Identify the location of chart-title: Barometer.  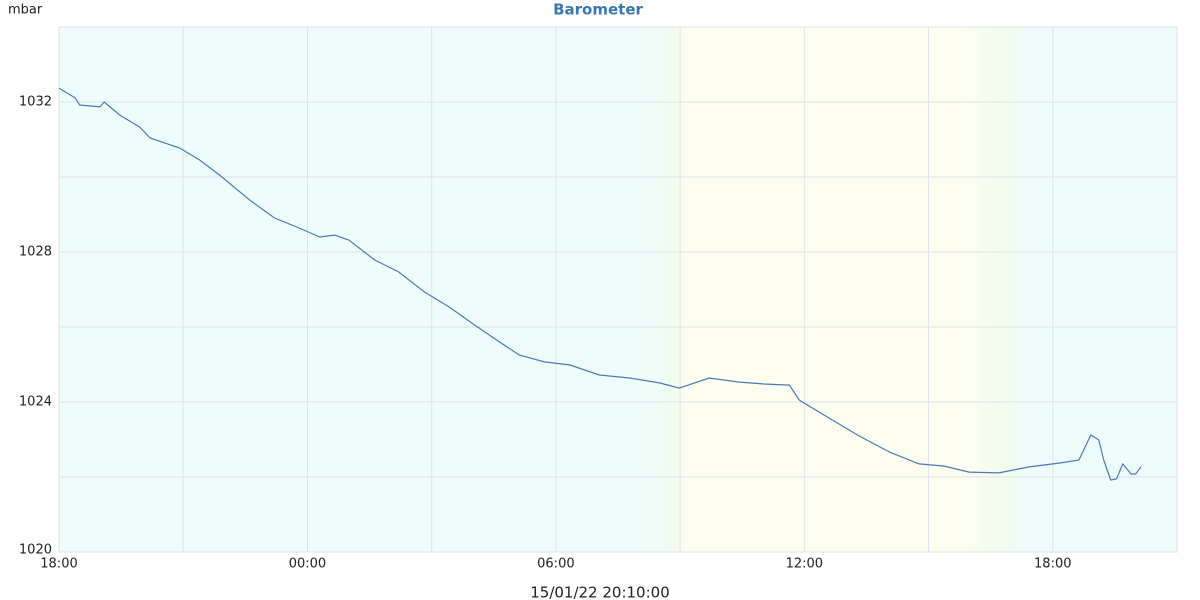
(598, 10).